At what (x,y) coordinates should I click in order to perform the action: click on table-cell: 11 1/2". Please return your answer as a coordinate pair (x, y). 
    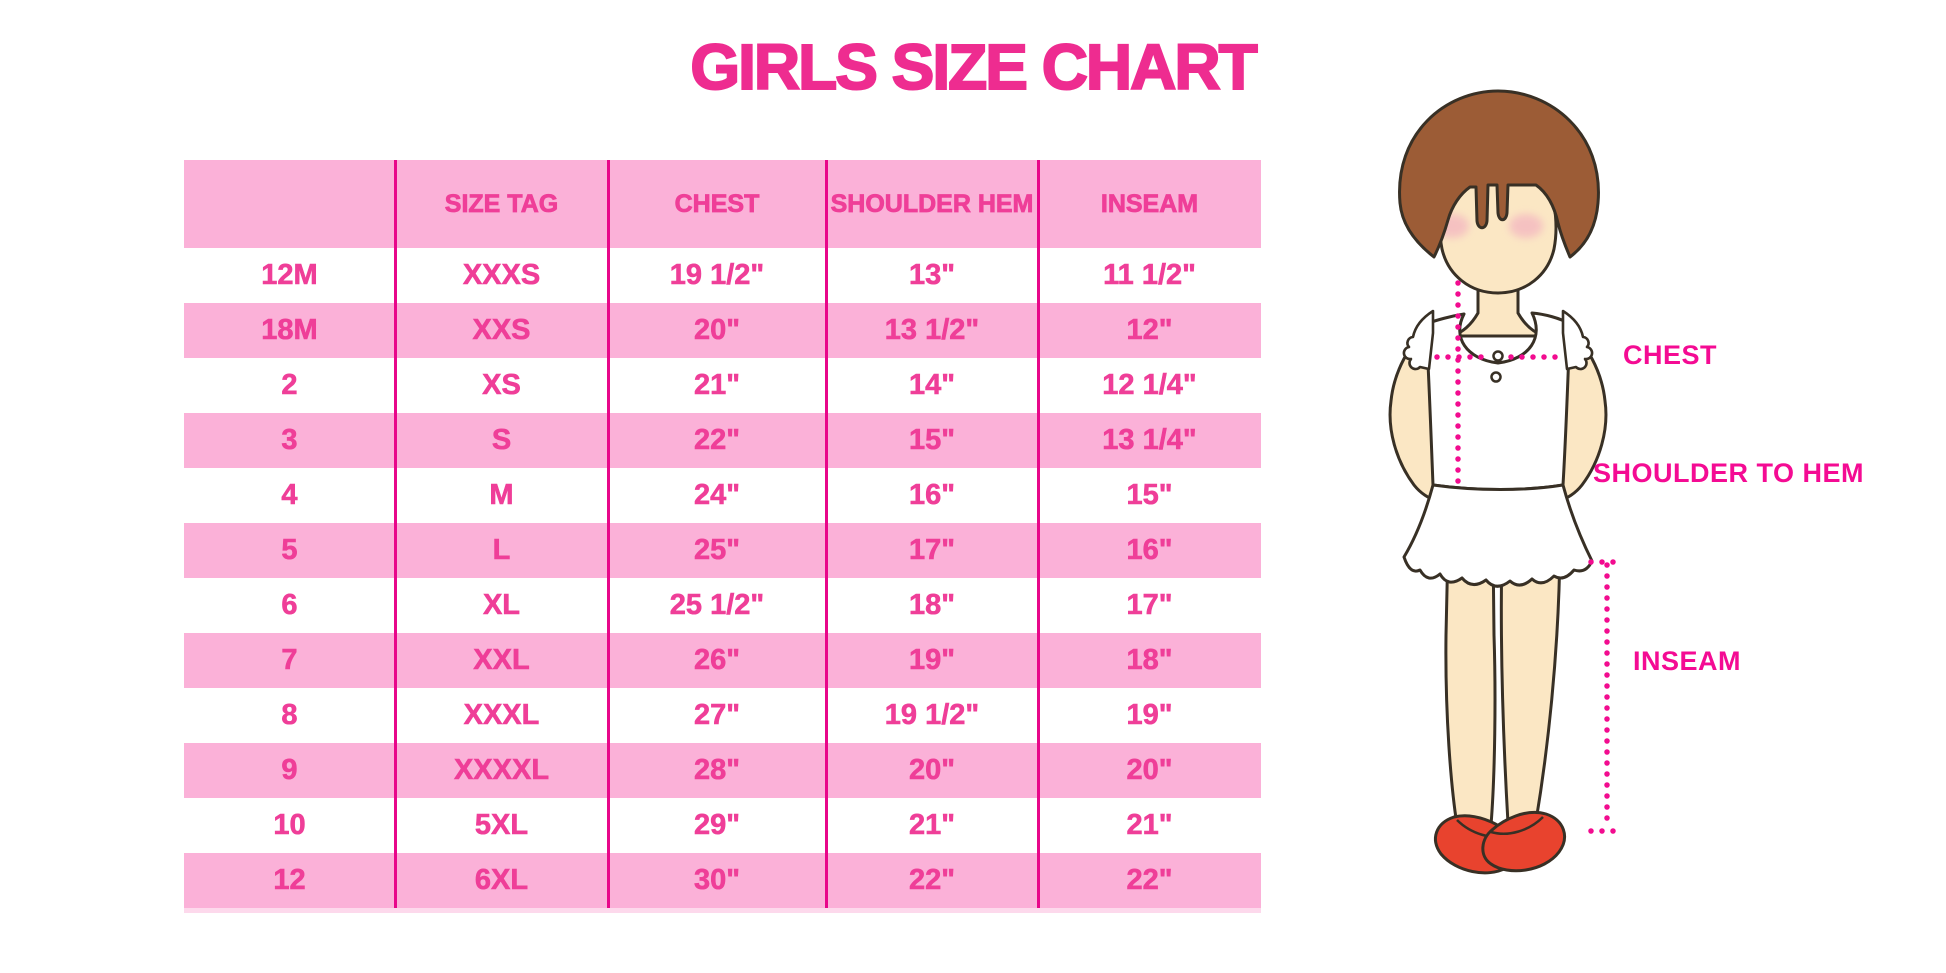
    Looking at the image, I should click on (1149, 275).